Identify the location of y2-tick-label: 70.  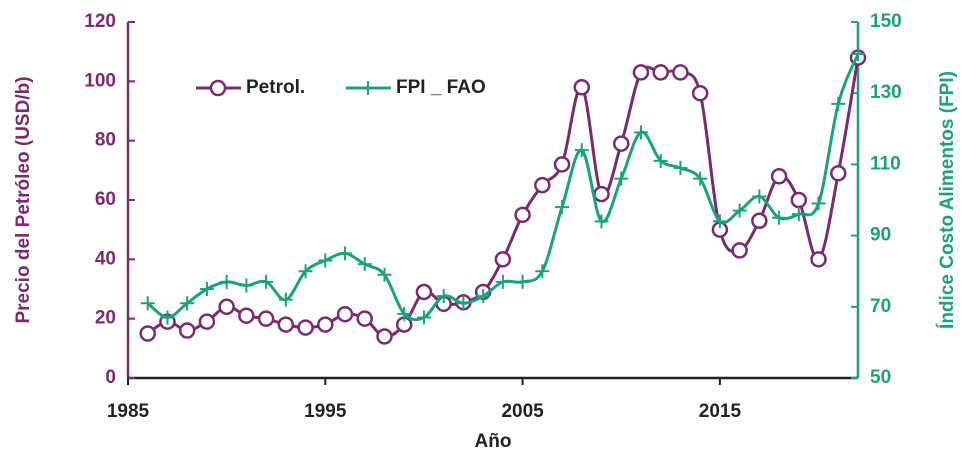
(880, 306).